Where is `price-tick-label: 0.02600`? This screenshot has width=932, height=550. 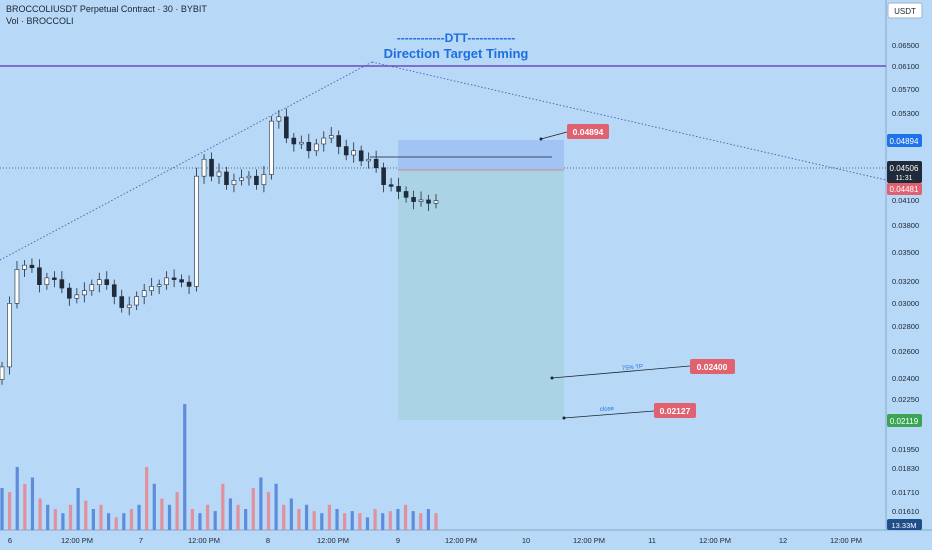 price-tick-label: 0.02600 is located at coordinates (905, 351).